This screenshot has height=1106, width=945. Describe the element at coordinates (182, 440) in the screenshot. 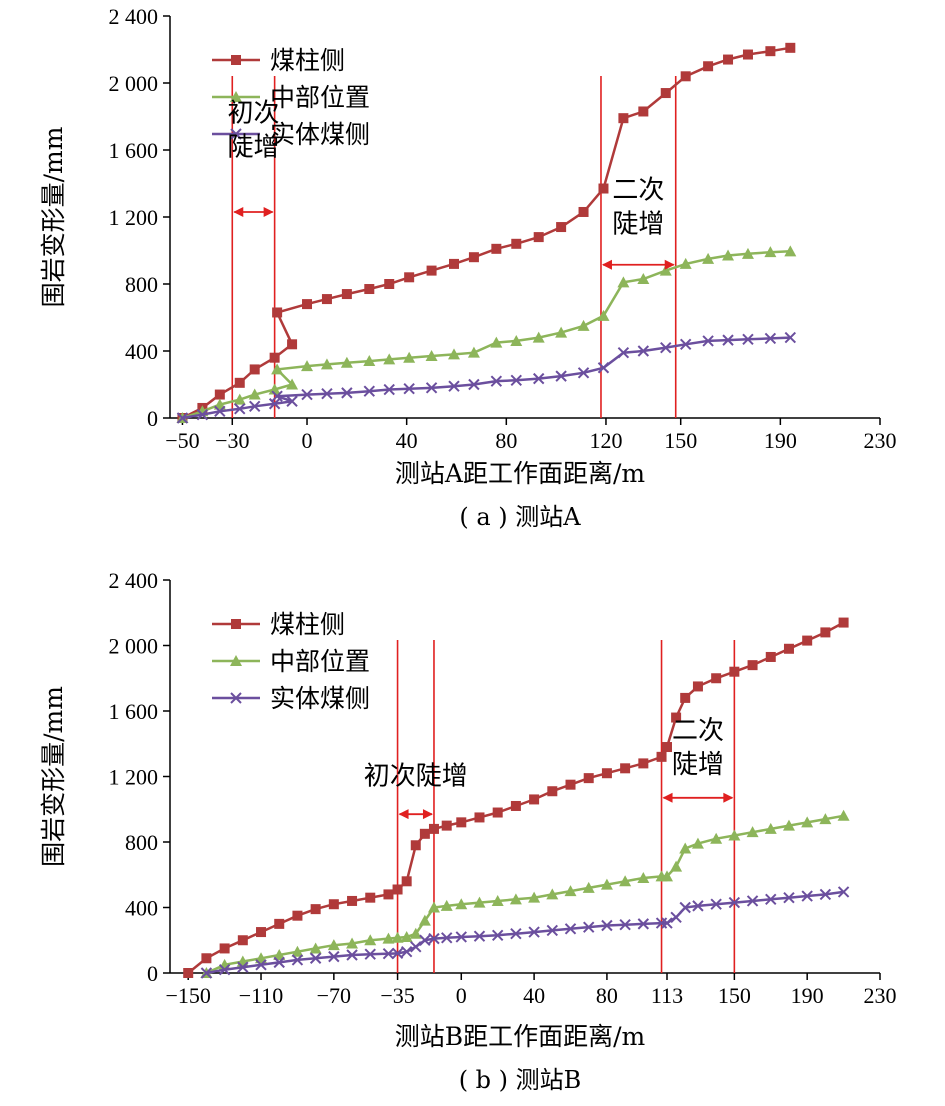

I see `x-tick-label: −50` at that location.